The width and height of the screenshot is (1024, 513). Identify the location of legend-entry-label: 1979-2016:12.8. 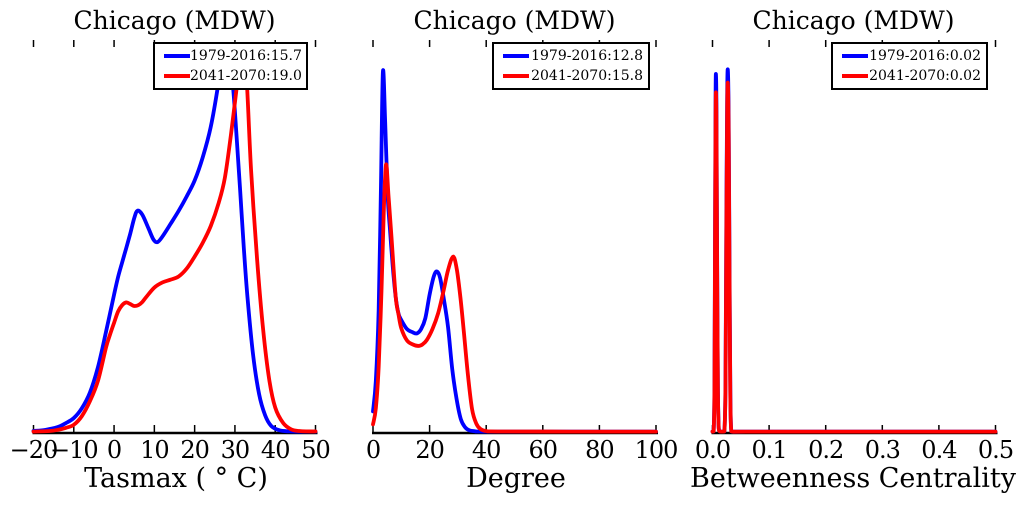
(587, 56).